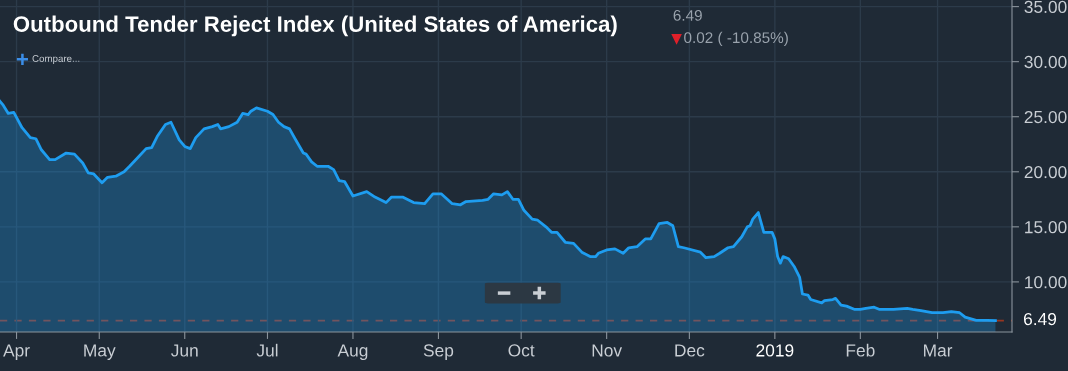 The width and height of the screenshot is (1068, 371). I want to click on x-tick-label: Mar, so click(938, 350).